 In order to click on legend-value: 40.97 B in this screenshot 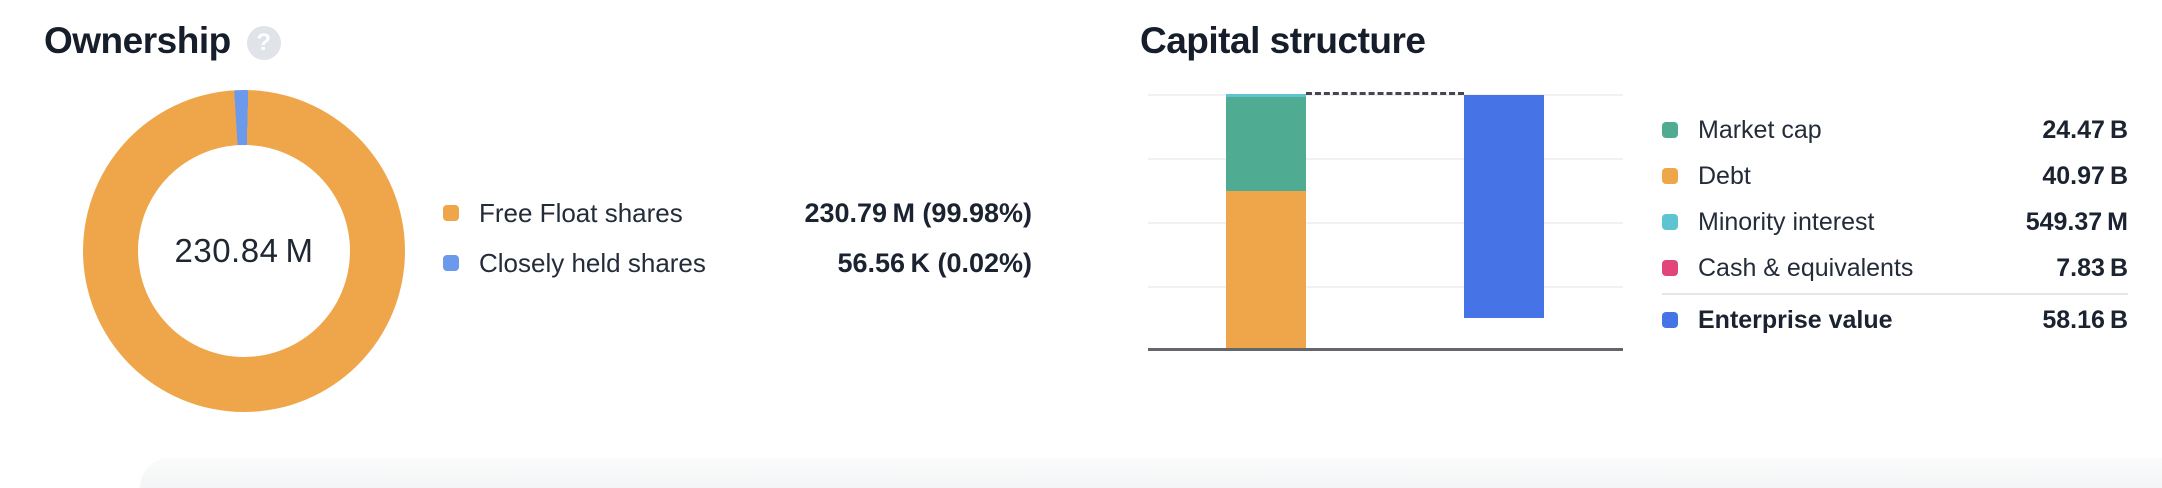, I will do `click(2085, 175)`.